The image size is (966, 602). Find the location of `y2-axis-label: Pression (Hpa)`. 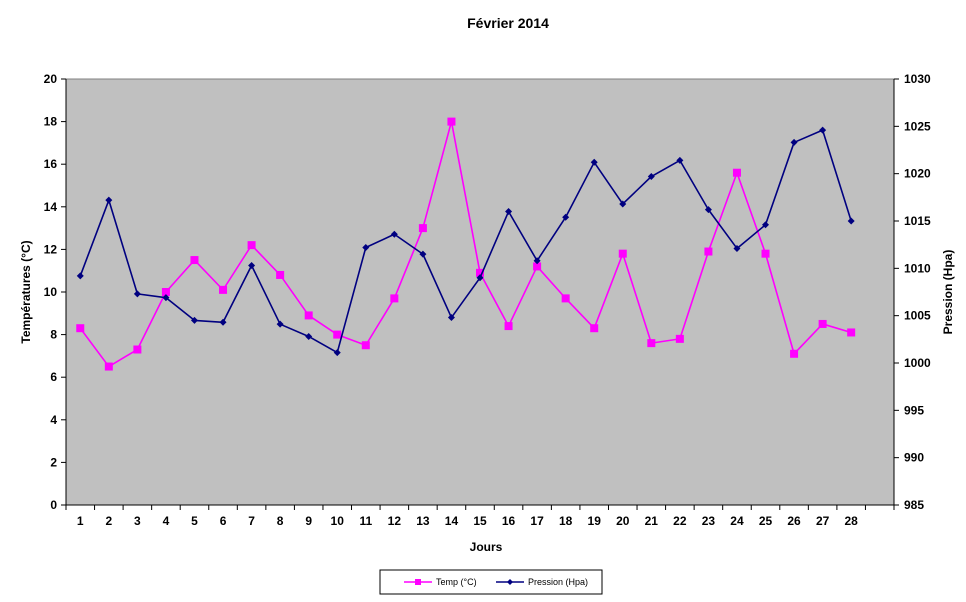

y2-axis-label: Pression (Hpa) is located at coordinates (948, 292).